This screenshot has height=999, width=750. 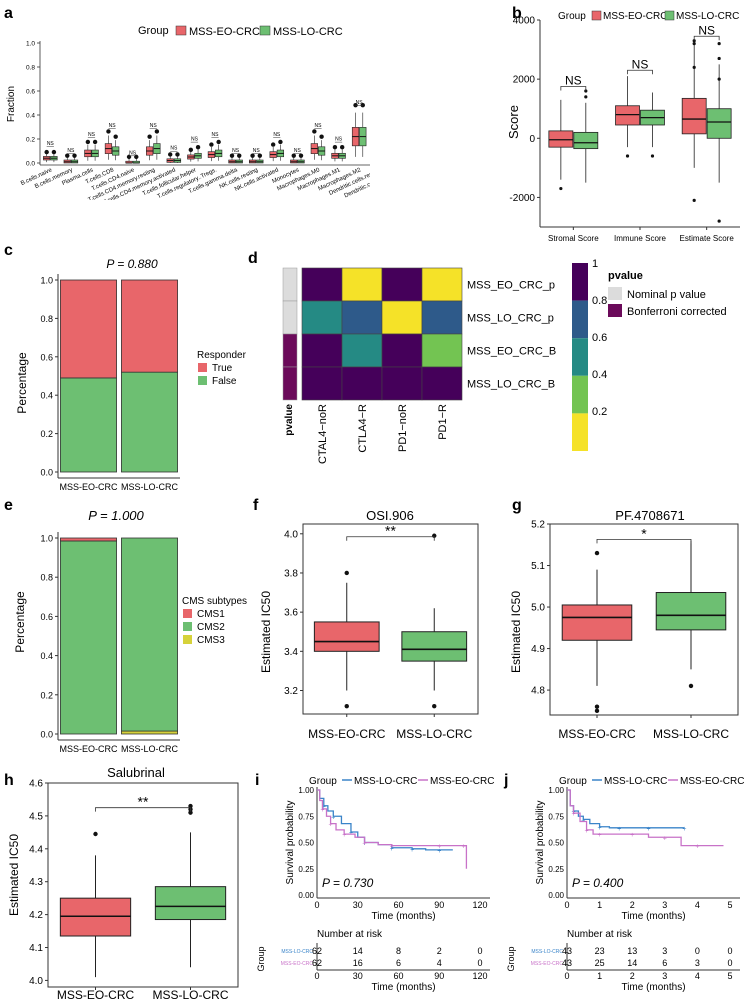 I want to click on x-tick-label: MSS-EO-CRC, so click(x=89, y=487).